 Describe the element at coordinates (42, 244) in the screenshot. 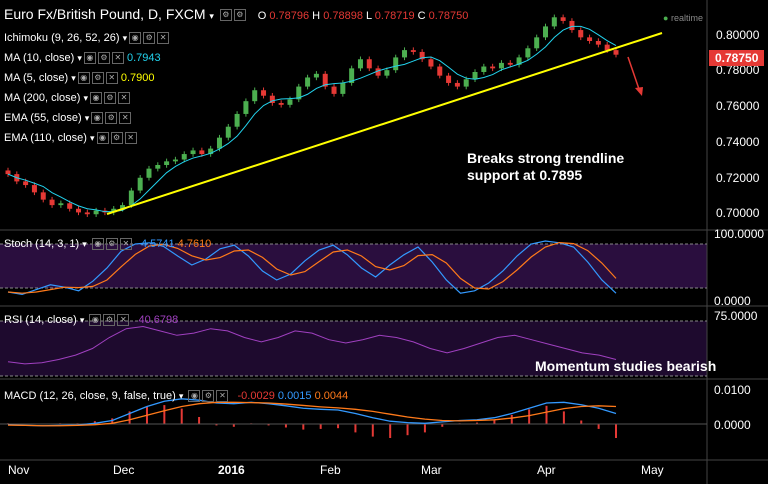

I see `stoch-label: Stoch (14, 3, 1)` at that location.